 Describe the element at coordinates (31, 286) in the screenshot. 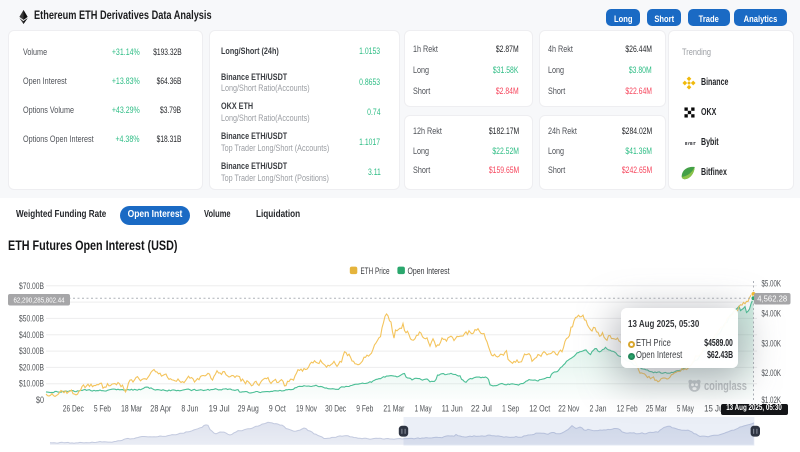

I see `svg-text: $70.00B` at that location.